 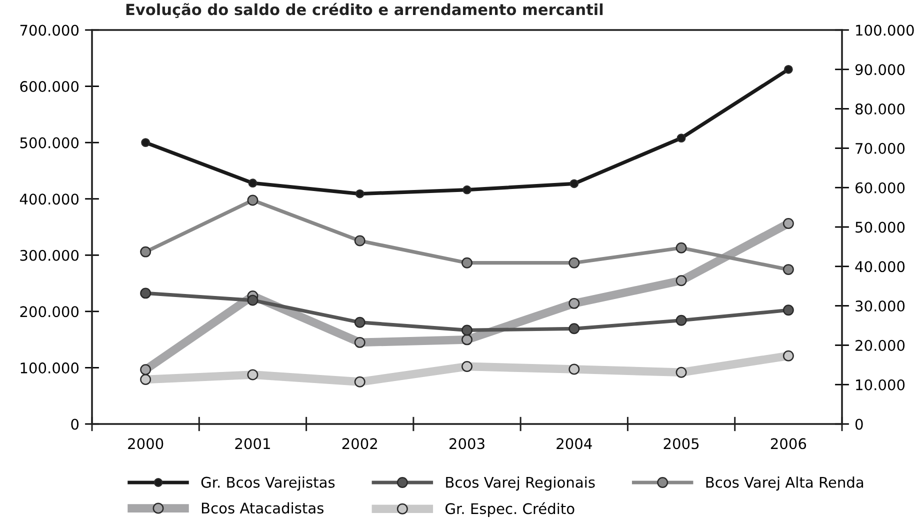 I want to click on y2-tick-label: 70.000, so click(x=880, y=148).